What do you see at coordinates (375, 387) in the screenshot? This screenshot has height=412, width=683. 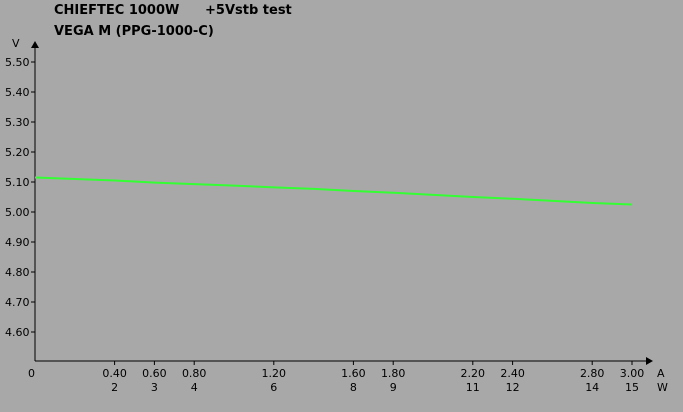 I see `x2-ticks: 2 3 4 6 8 9 11 12 14 15` at bounding box center [375, 387].